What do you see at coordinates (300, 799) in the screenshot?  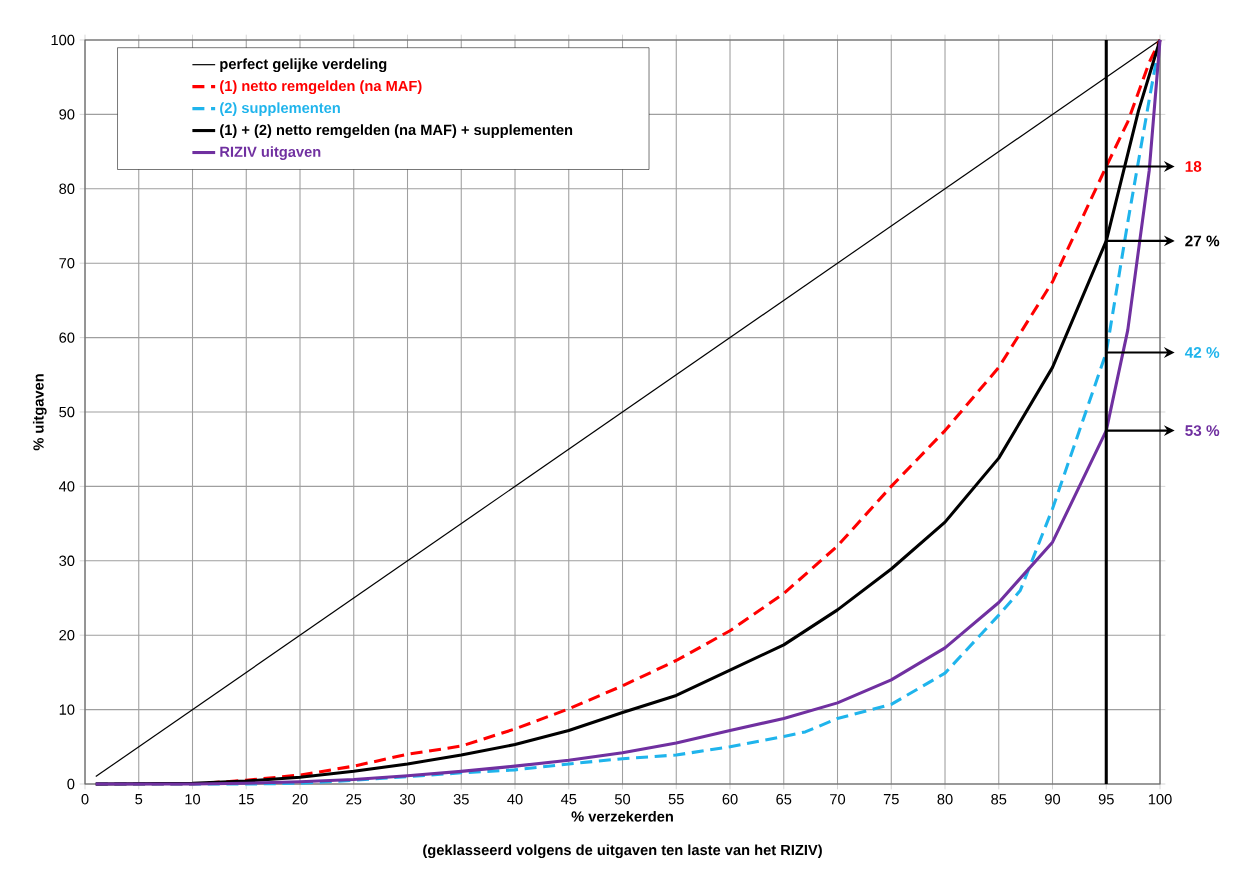 I see `x-tick-label: 20` at bounding box center [300, 799].